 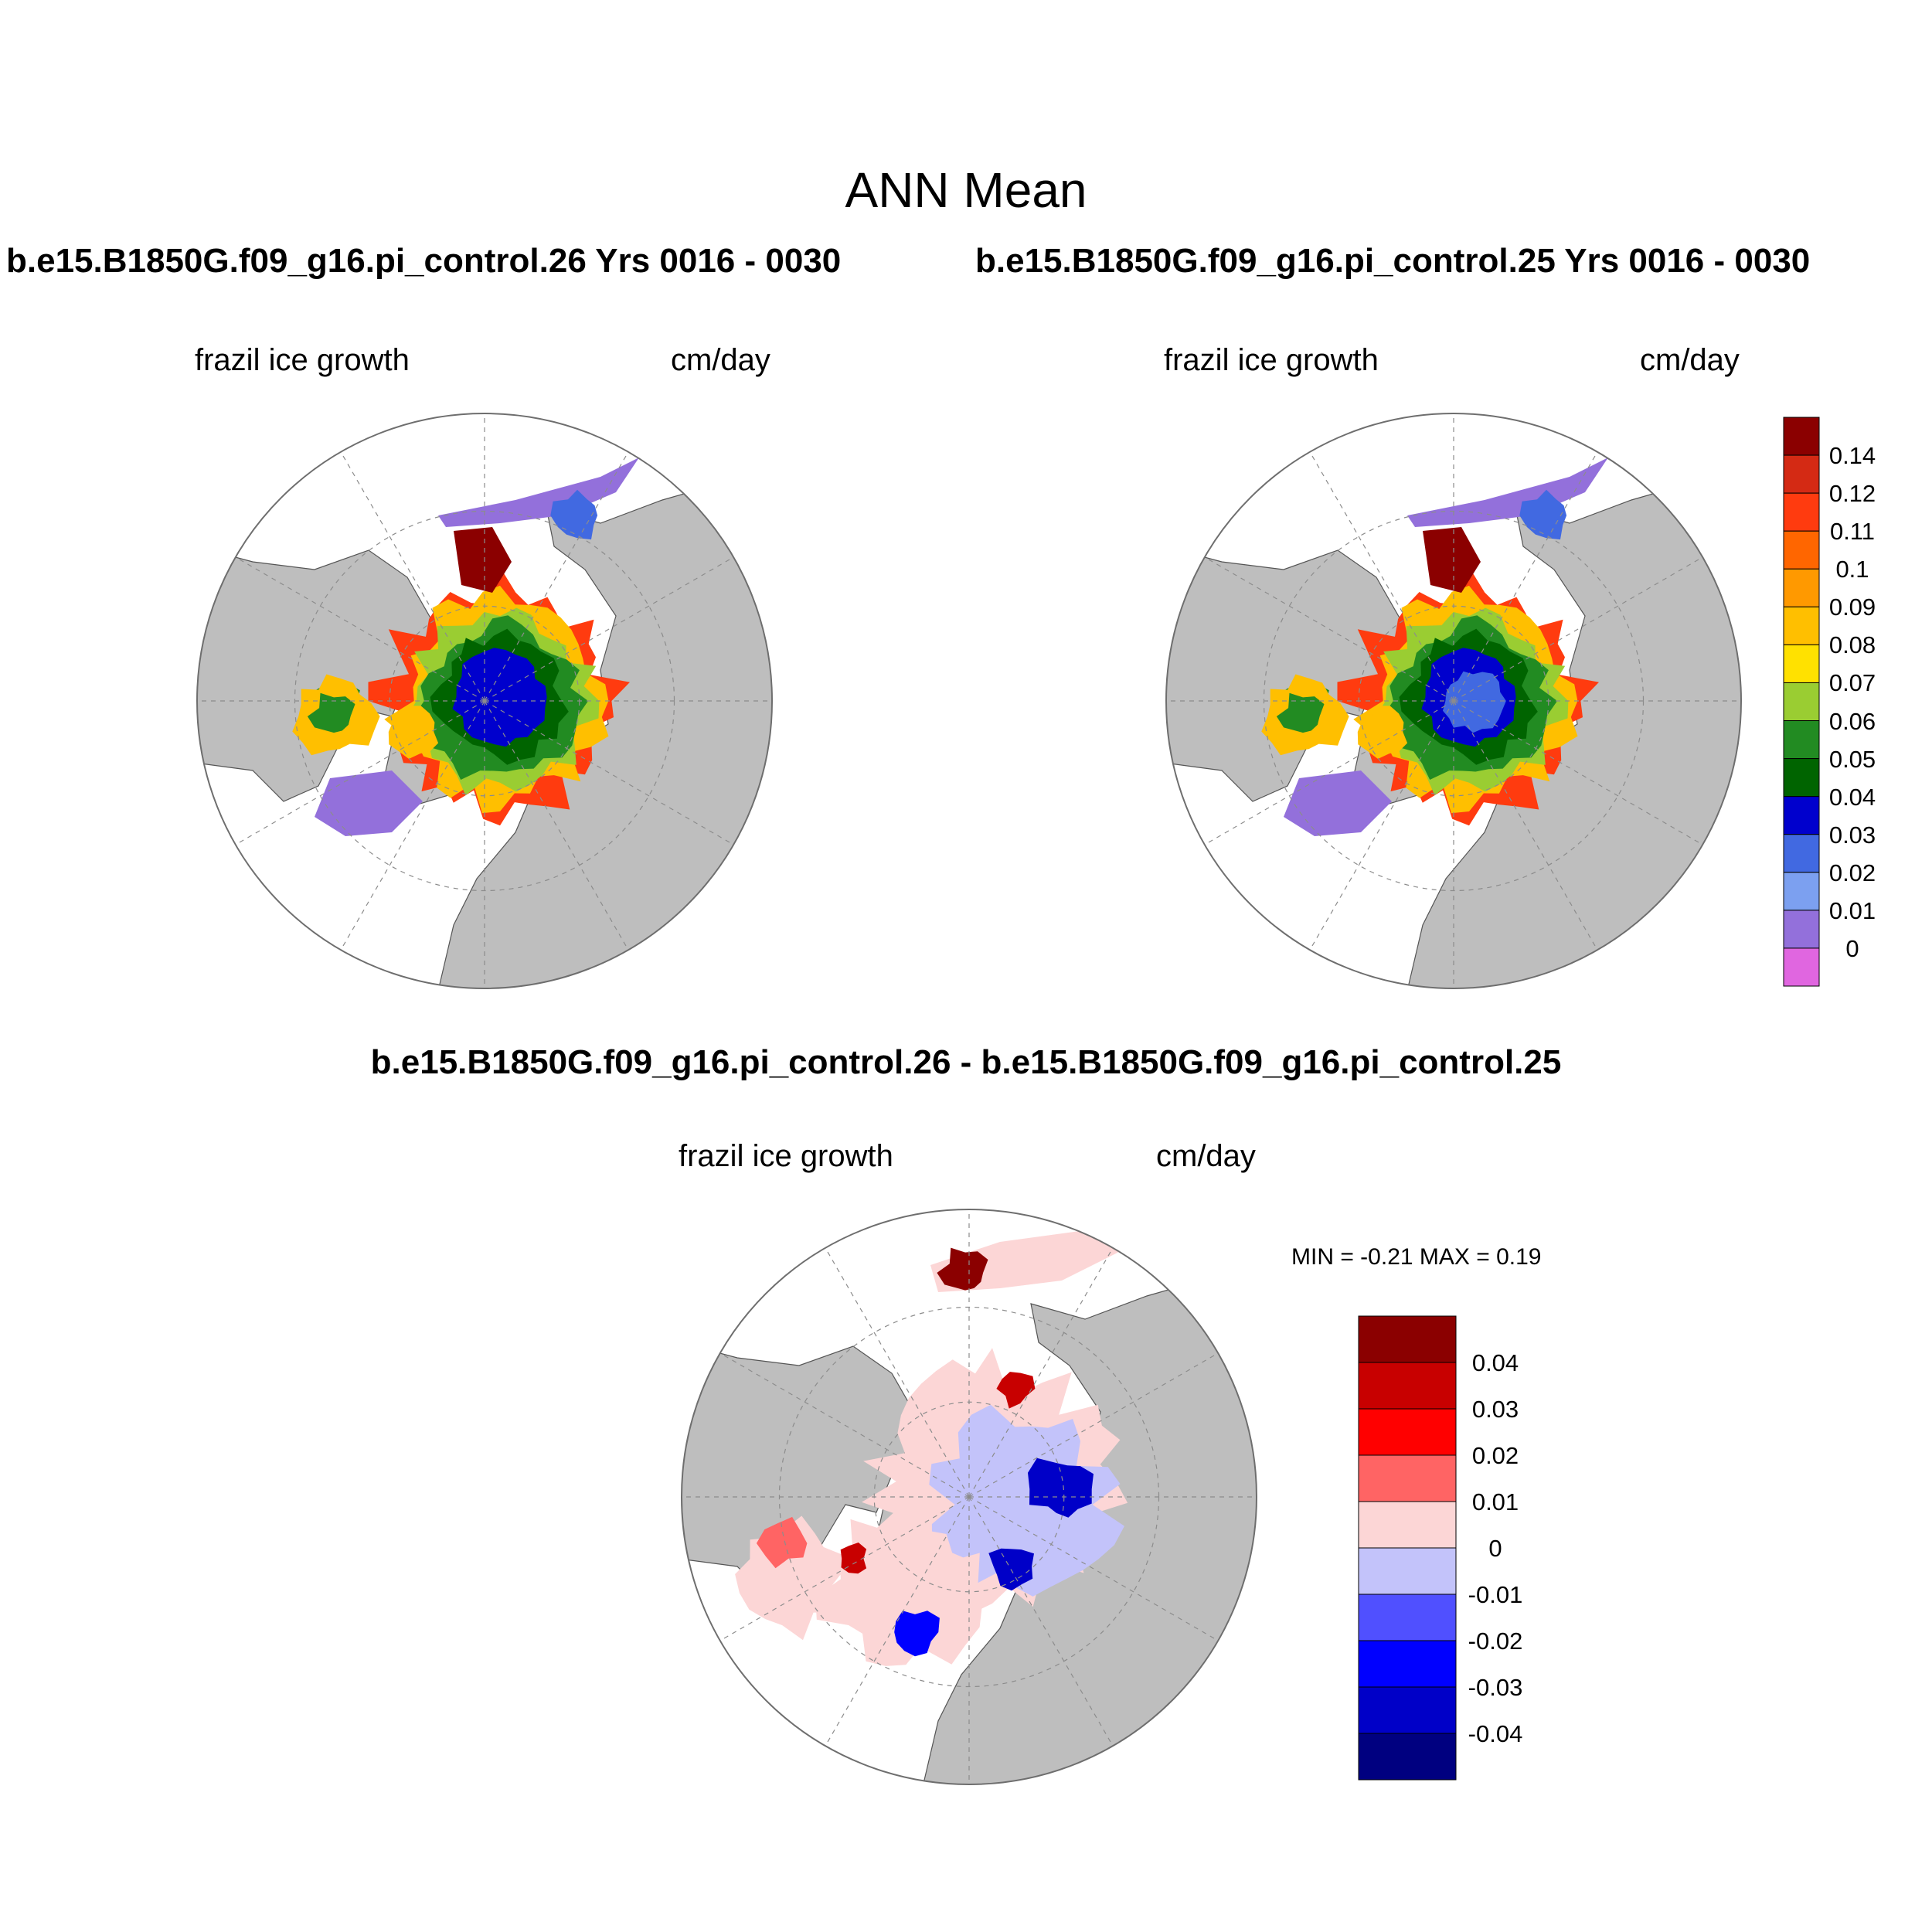 What do you see at coordinates (1852, 872) in the screenshot?
I see `mean-colorbar-tick-label: 0.02` at bounding box center [1852, 872].